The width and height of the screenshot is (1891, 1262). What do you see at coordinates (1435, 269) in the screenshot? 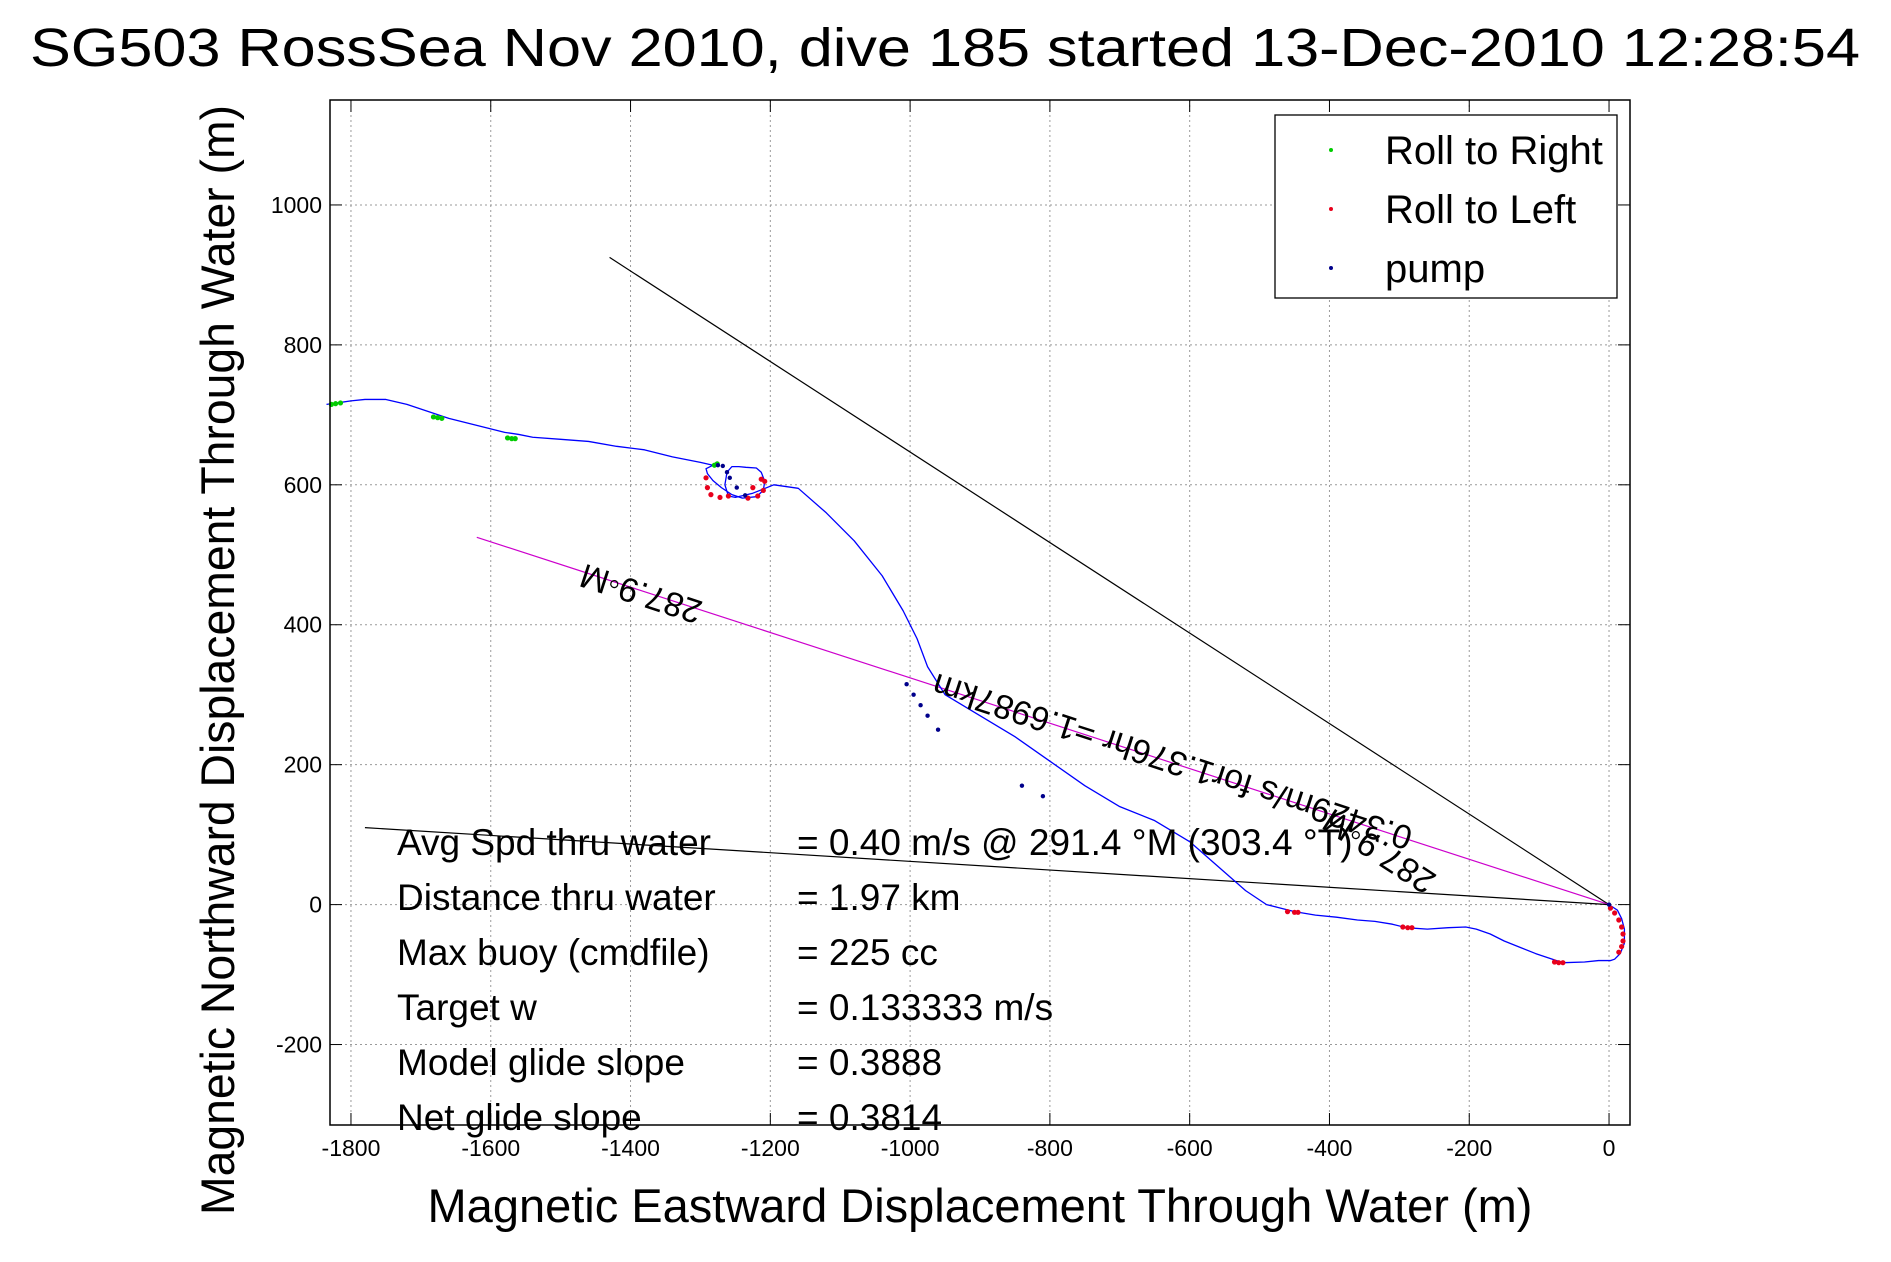
I see `legend-label: pump` at bounding box center [1435, 269].